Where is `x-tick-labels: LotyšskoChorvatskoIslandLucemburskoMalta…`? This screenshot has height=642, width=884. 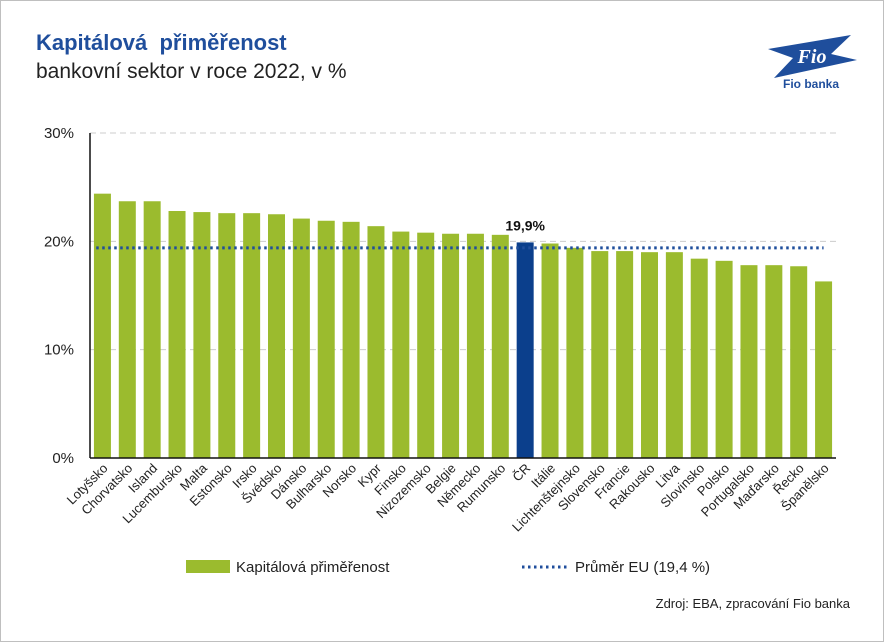 x-tick-labels: LotyšskoChorvatskoIslandLucemburskoMalta… is located at coordinates (448, 497).